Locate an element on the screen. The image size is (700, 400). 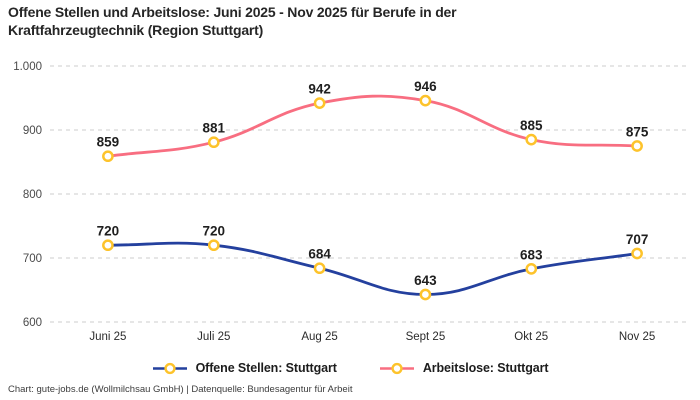
x-axis-tick-label: Sept 25 is located at coordinates (426, 337).